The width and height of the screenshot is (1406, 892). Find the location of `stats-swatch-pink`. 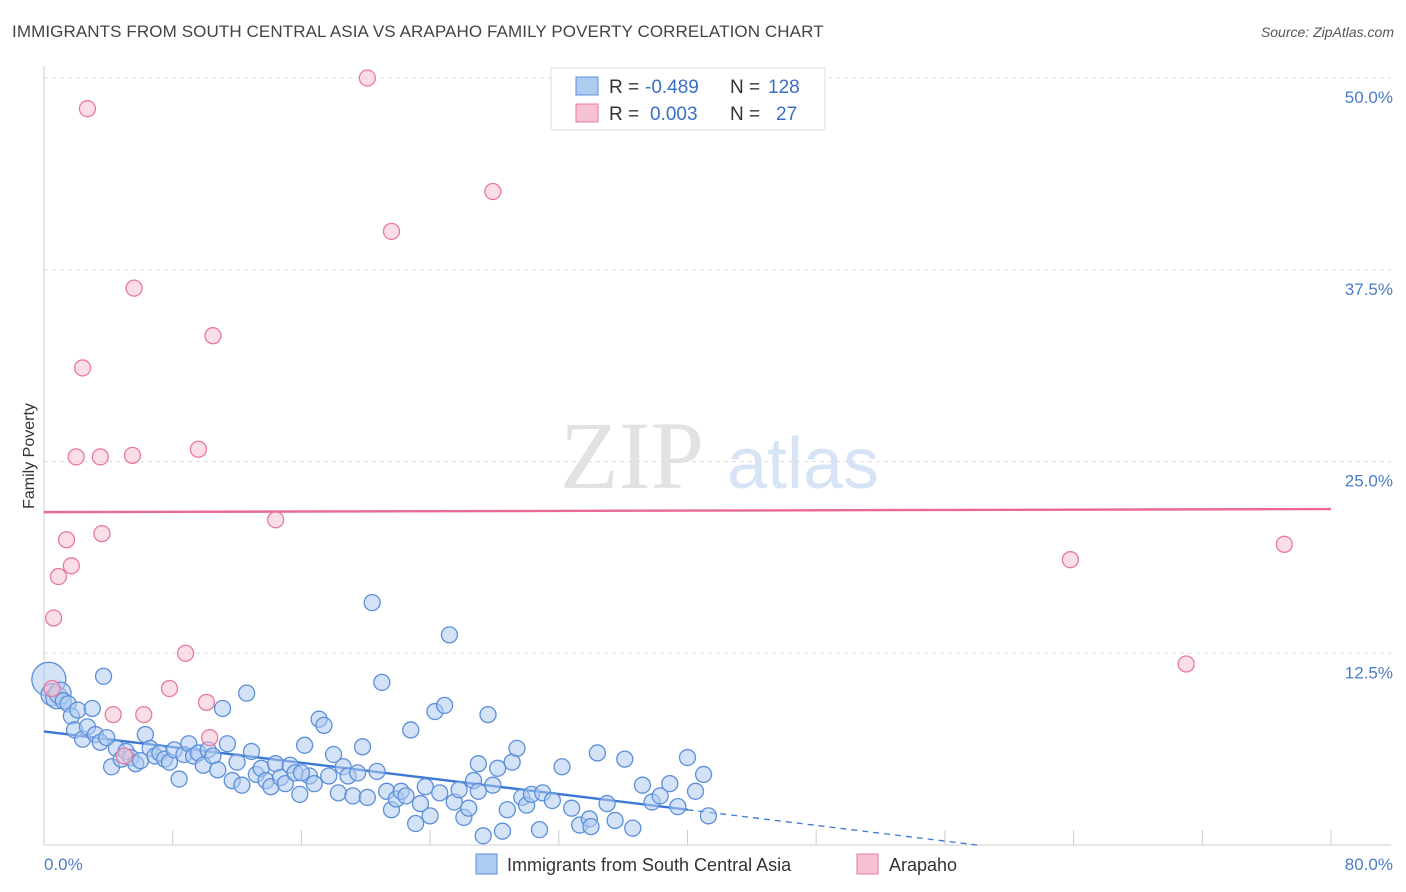

stats-swatch-pink is located at coordinates (587, 113).